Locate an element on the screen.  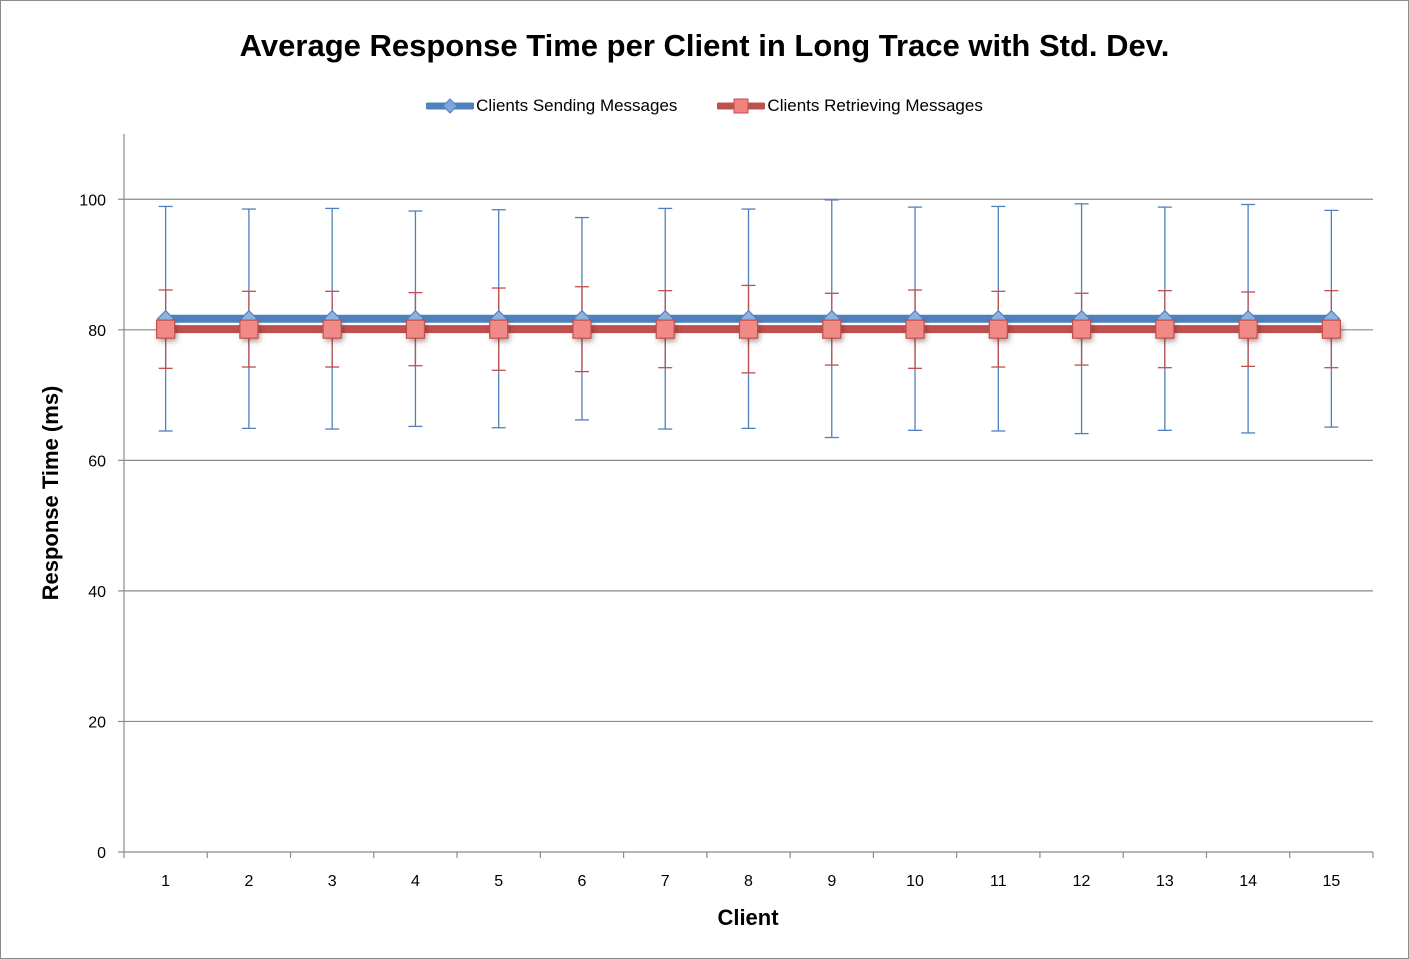
y-tick-label: 60 is located at coordinates (97, 461).